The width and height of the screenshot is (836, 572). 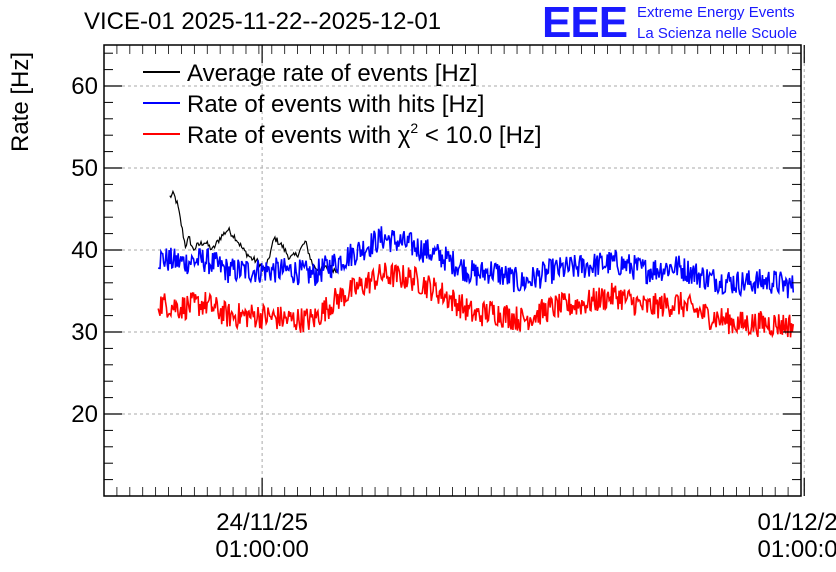 I want to click on y-tick-label: 50, so click(x=84, y=168).